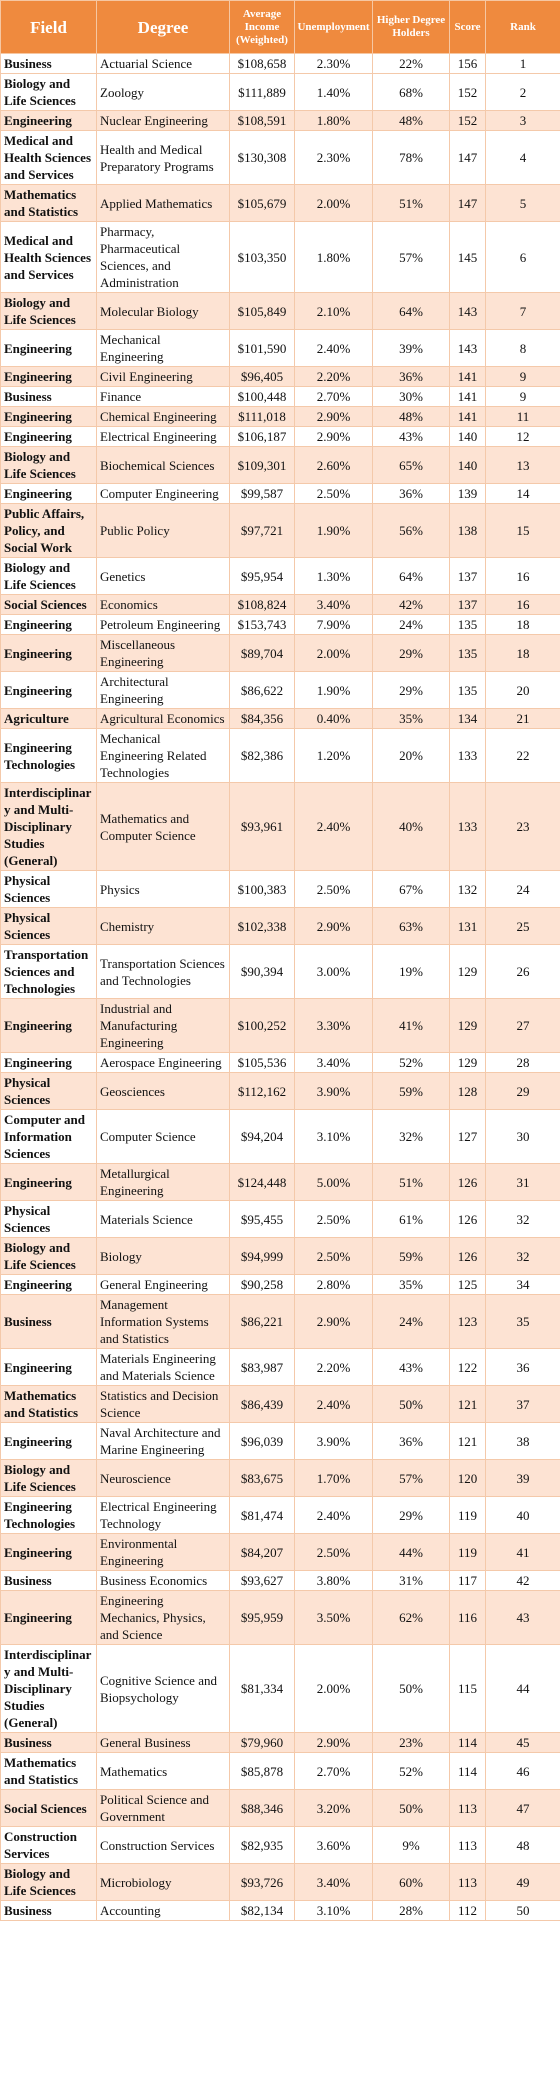 This screenshot has height=2086, width=560. I want to click on income-cell: $153,743, so click(262, 624).